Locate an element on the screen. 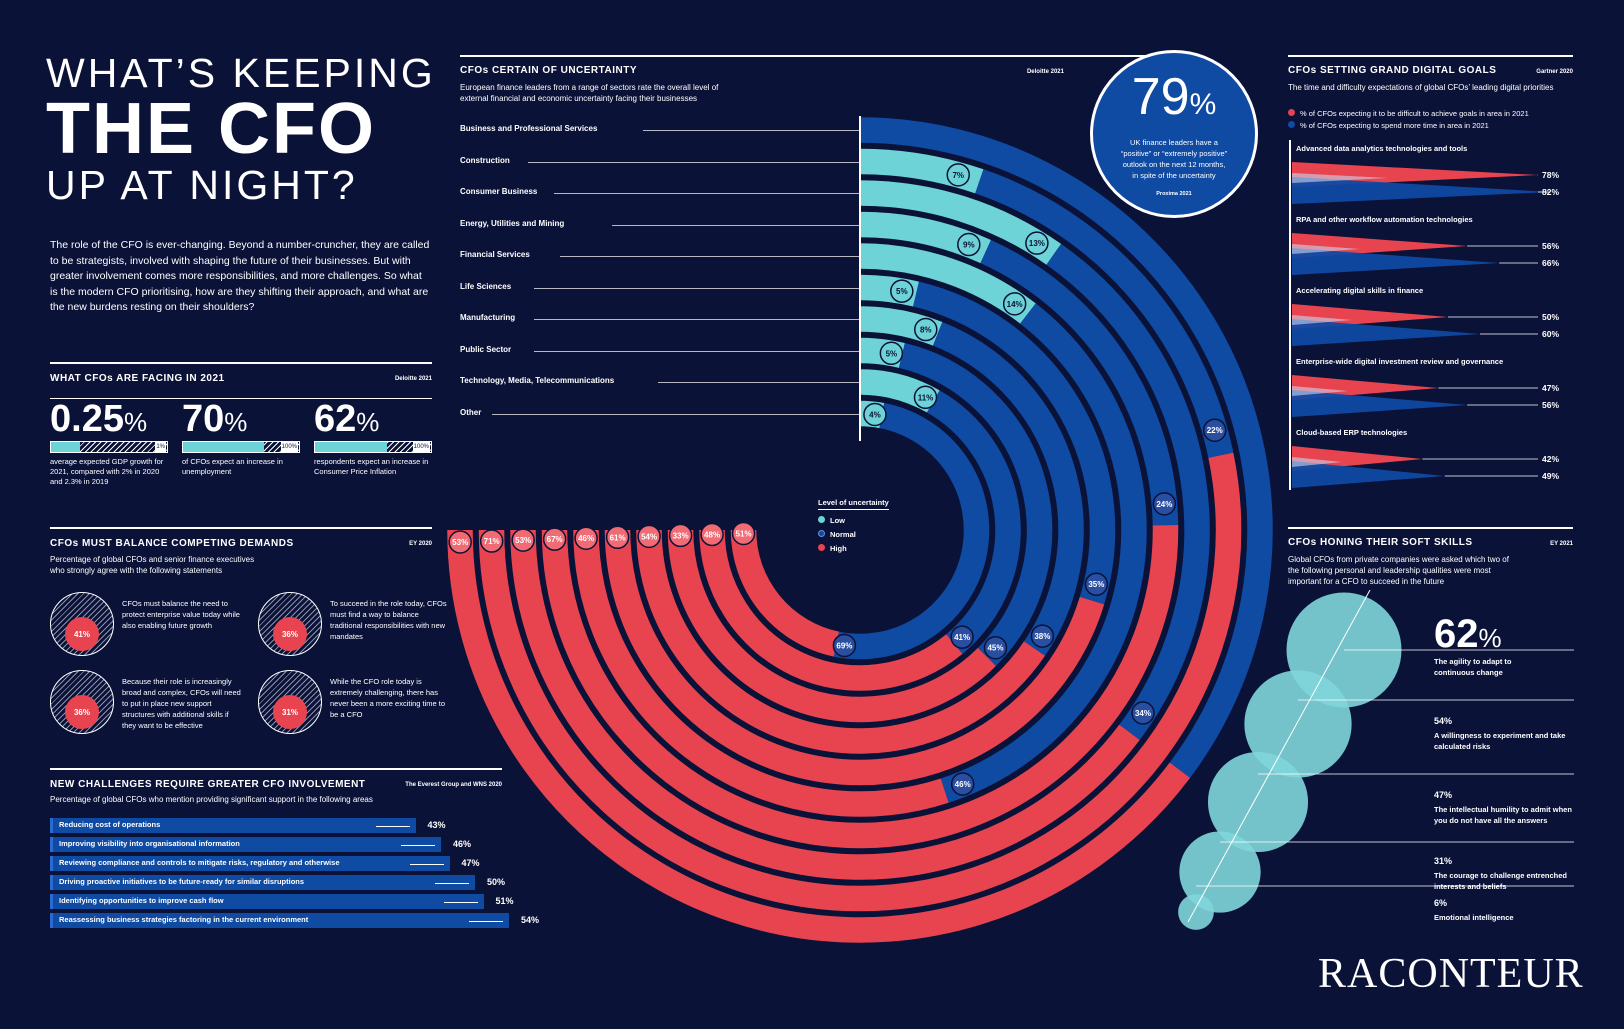  balance-pct: 41% is located at coordinates (82, 634).